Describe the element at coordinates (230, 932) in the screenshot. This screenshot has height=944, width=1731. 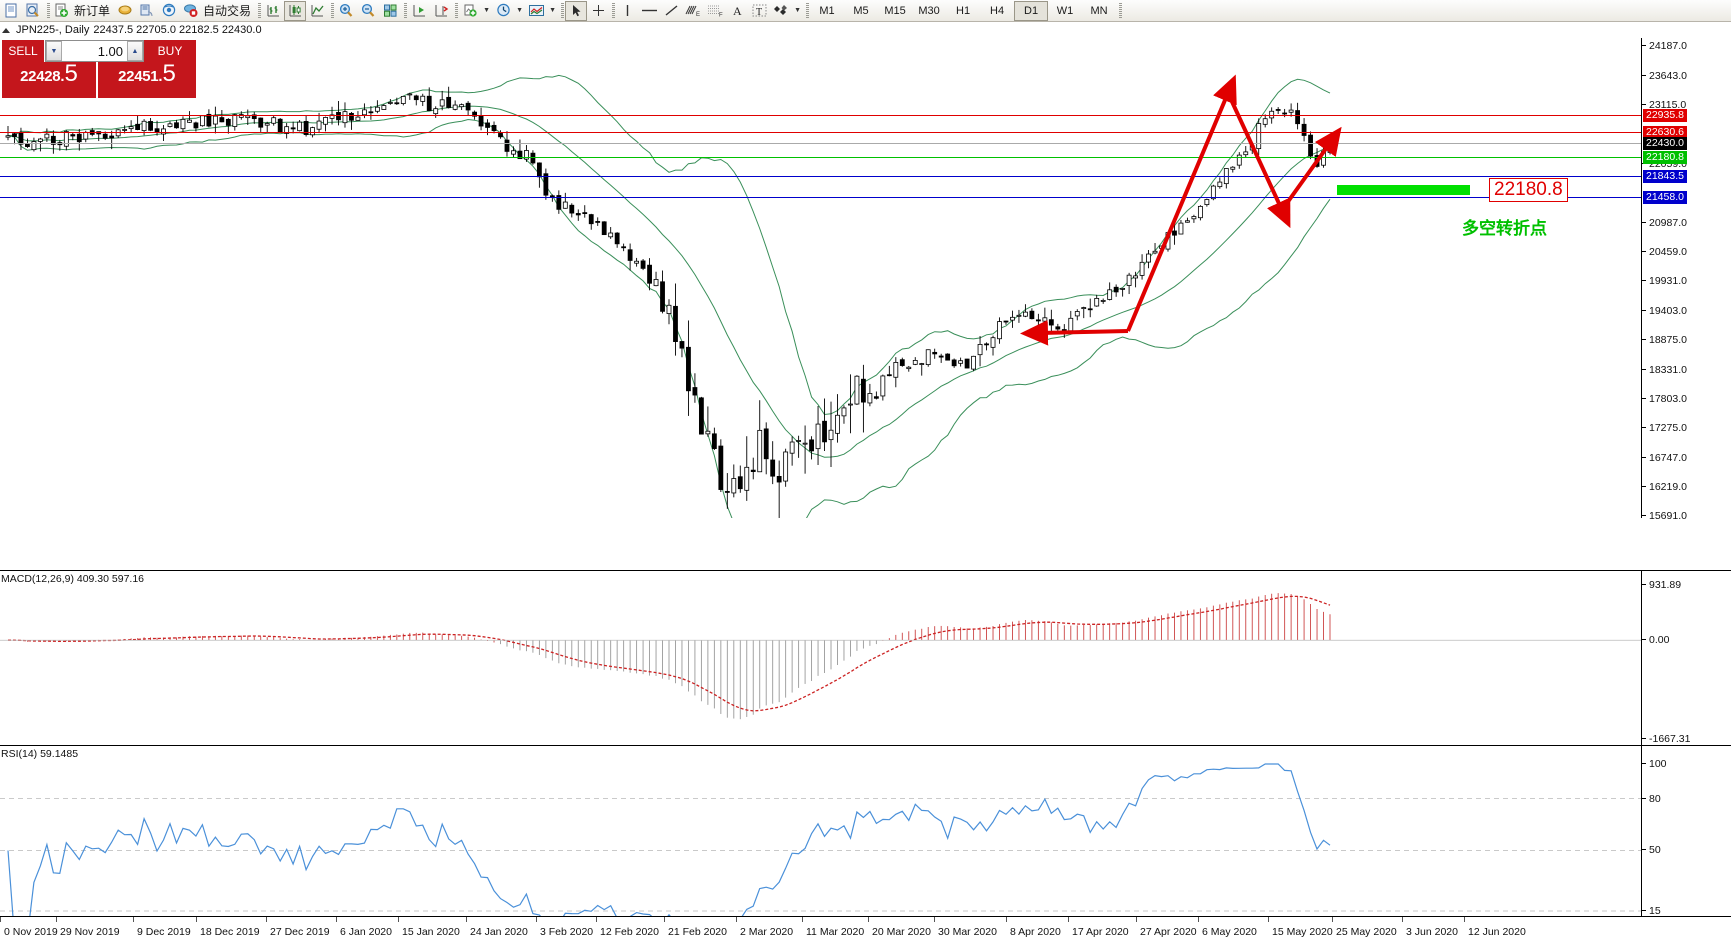
I see `date-label: 18 Dec 2019` at that location.